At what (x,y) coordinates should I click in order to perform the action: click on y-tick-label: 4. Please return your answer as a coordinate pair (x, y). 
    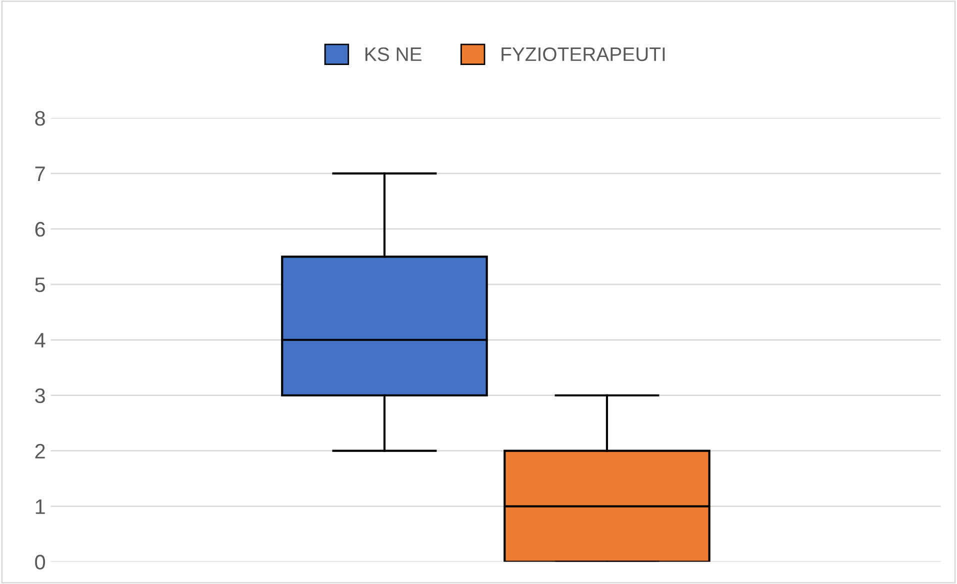
    Looking at the image, I should click on (40, 340).